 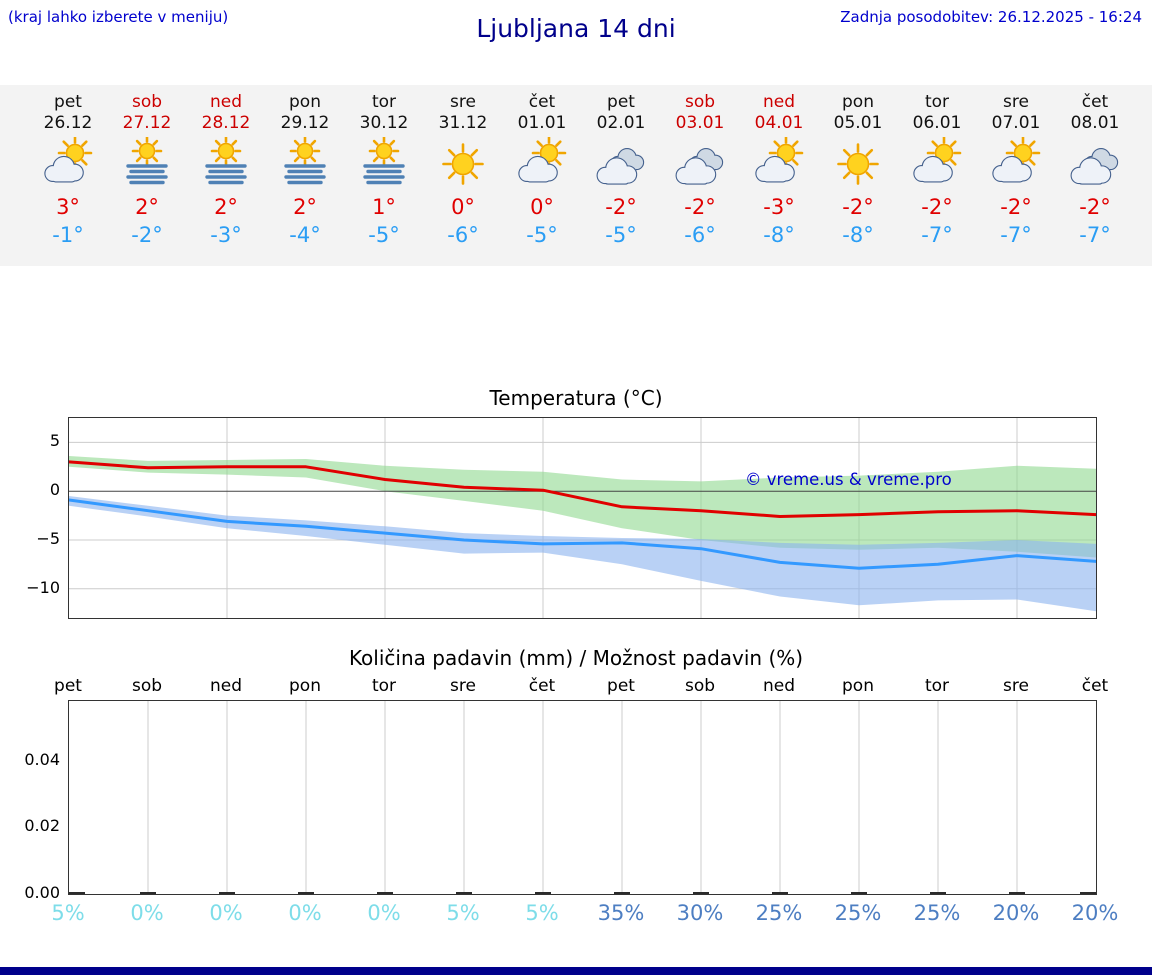 What do you see at coordinates (68, 686) in the screenshot?
I see `precip-day-label-1: pet` at bounding box center [68, 686].